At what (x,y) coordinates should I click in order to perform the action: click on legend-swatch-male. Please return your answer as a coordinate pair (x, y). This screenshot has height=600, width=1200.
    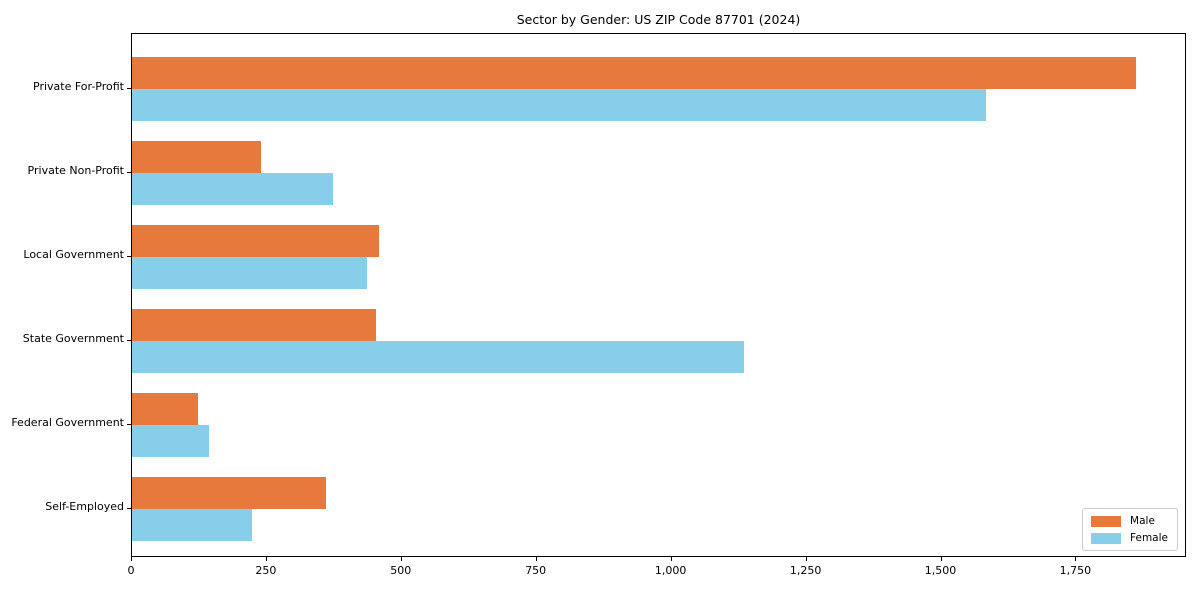
    Looking at the image, I should click on (1106, 521).